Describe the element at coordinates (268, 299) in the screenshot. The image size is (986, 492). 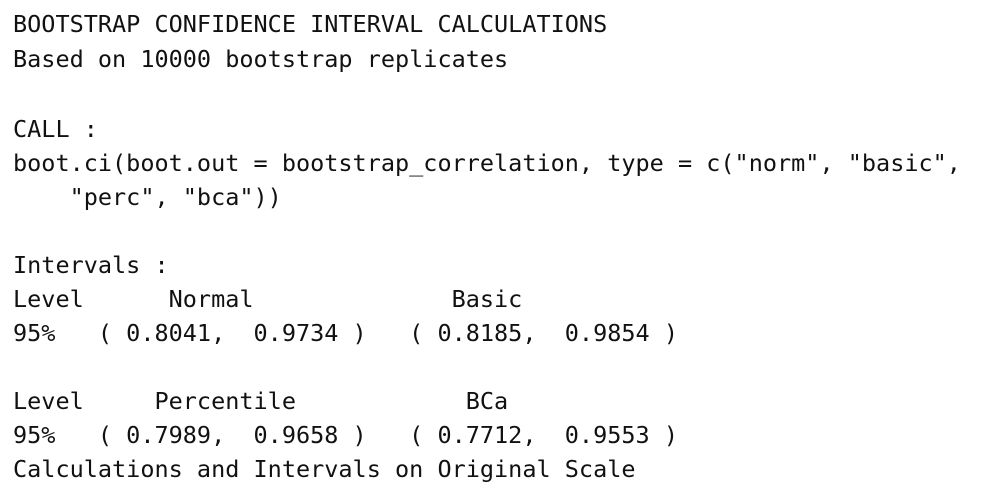
I see `intervals-header-normal-basic: Level Normal Basic` at that location.